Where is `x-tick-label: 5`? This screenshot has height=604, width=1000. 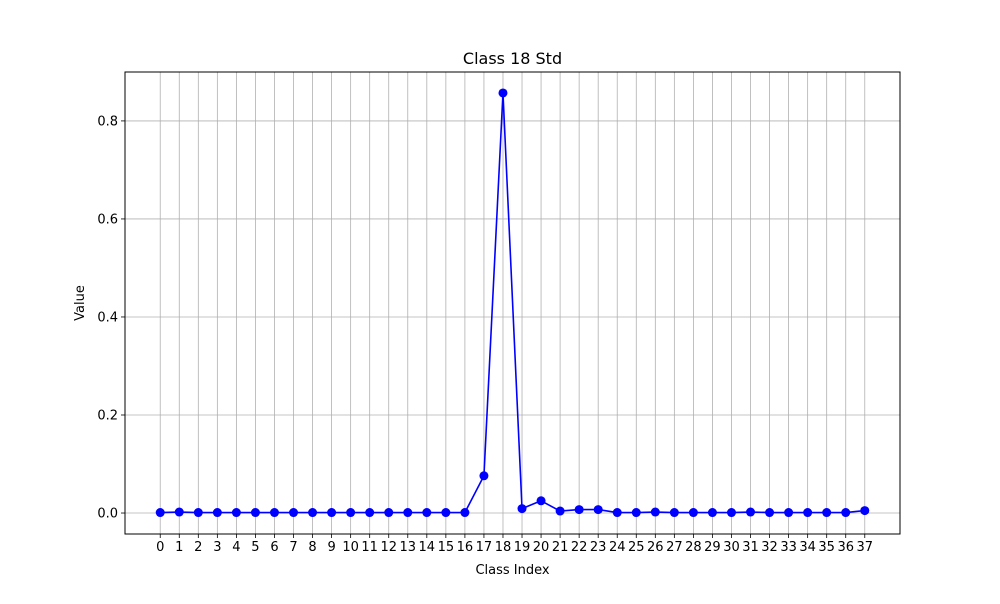 x-tick-label: 5 is located at coordinates (255, 547).